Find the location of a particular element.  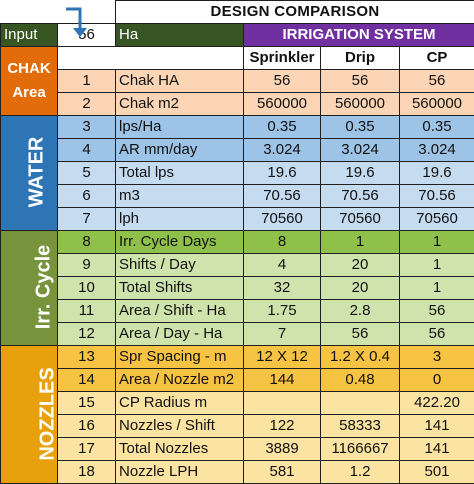

table-row: 17 Total Nozzles 3889 1166667 141 is located at coordinates (237, 449).